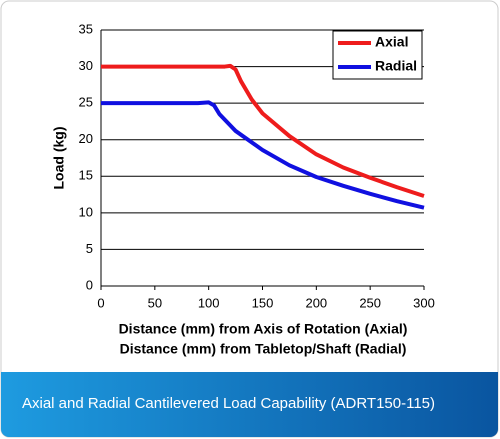 The width and height of the screenshot is (500, 439). Describe the element at coordinates (391, 42) in the screenshot. I see `legend-label: Axial` at that location.